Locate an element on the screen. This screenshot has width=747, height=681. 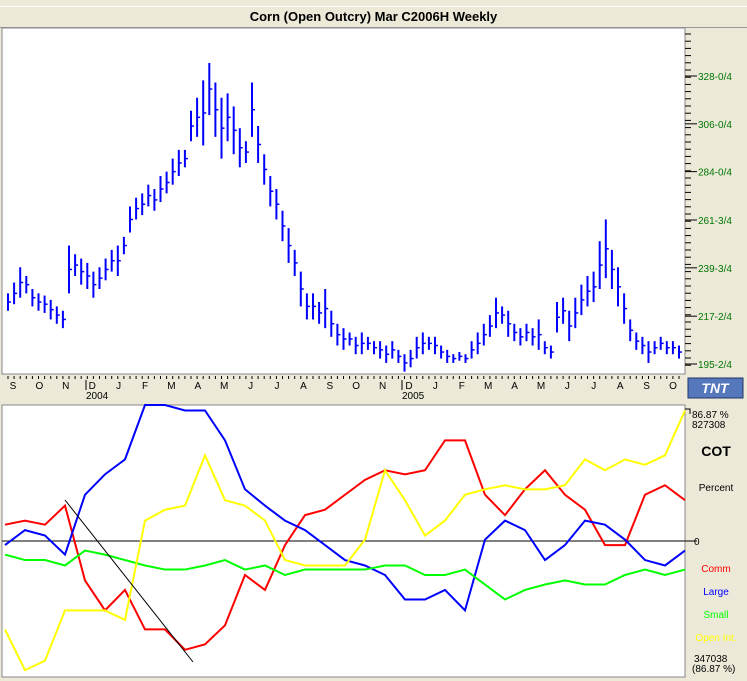
y-tick-label: 328-0/4 is located at coordinates (715, 77).